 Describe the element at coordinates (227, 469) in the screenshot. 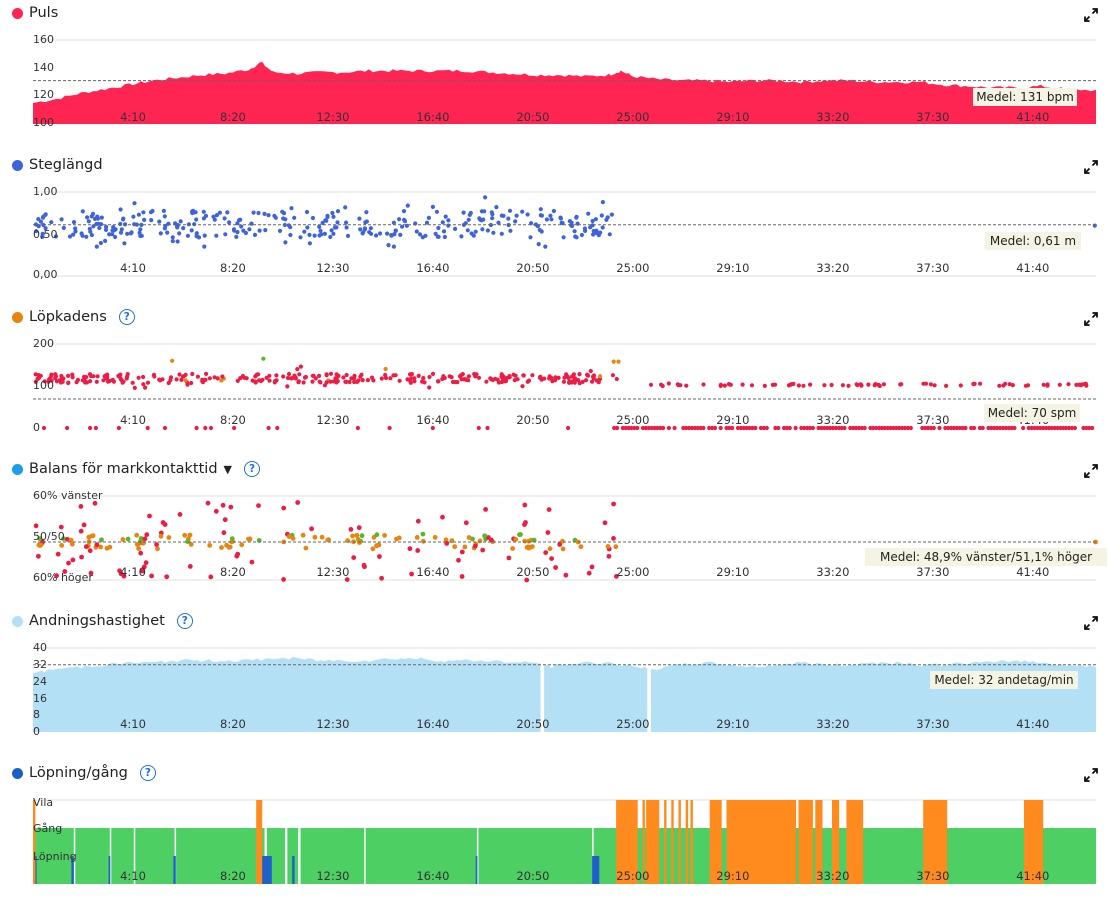

I see `caret-down-icon: ▼` at that location.